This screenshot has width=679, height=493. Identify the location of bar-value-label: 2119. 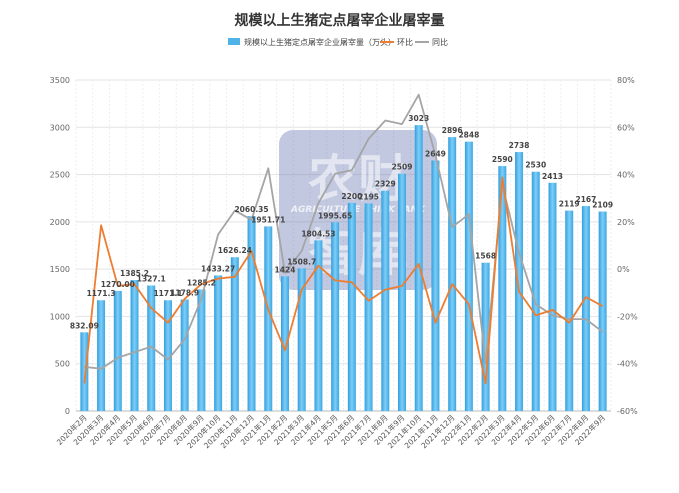
(569, 204).